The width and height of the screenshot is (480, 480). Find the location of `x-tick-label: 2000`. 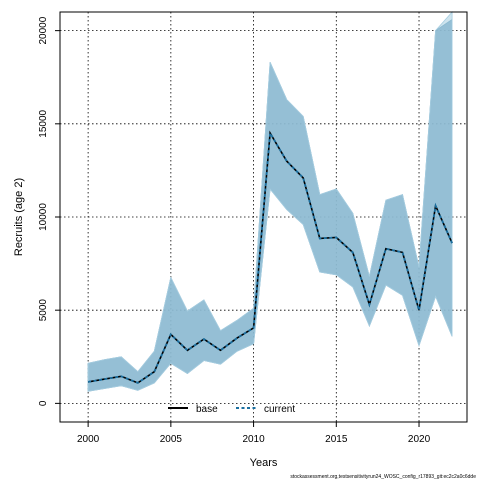

x-tick-label: 2000 is located at coordinates (88, 439).